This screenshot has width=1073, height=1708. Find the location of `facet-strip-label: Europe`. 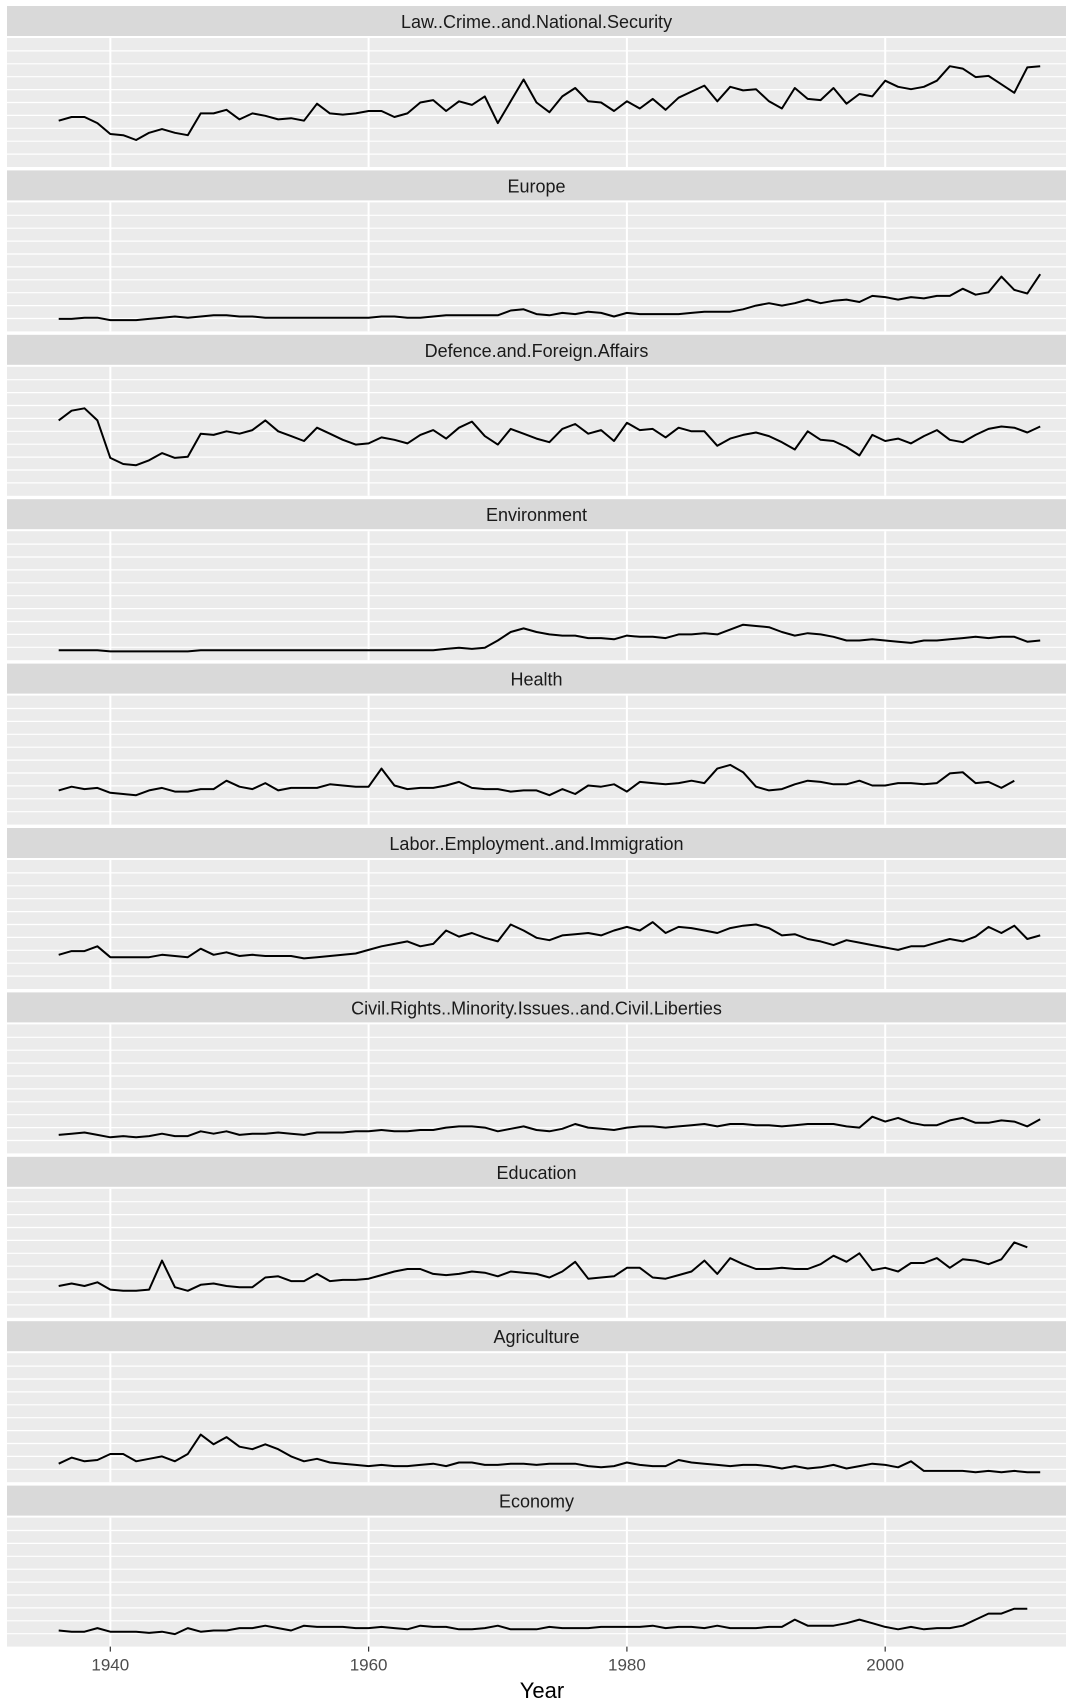

facet-strip-label: Europe is located at coordinates (536, 186).